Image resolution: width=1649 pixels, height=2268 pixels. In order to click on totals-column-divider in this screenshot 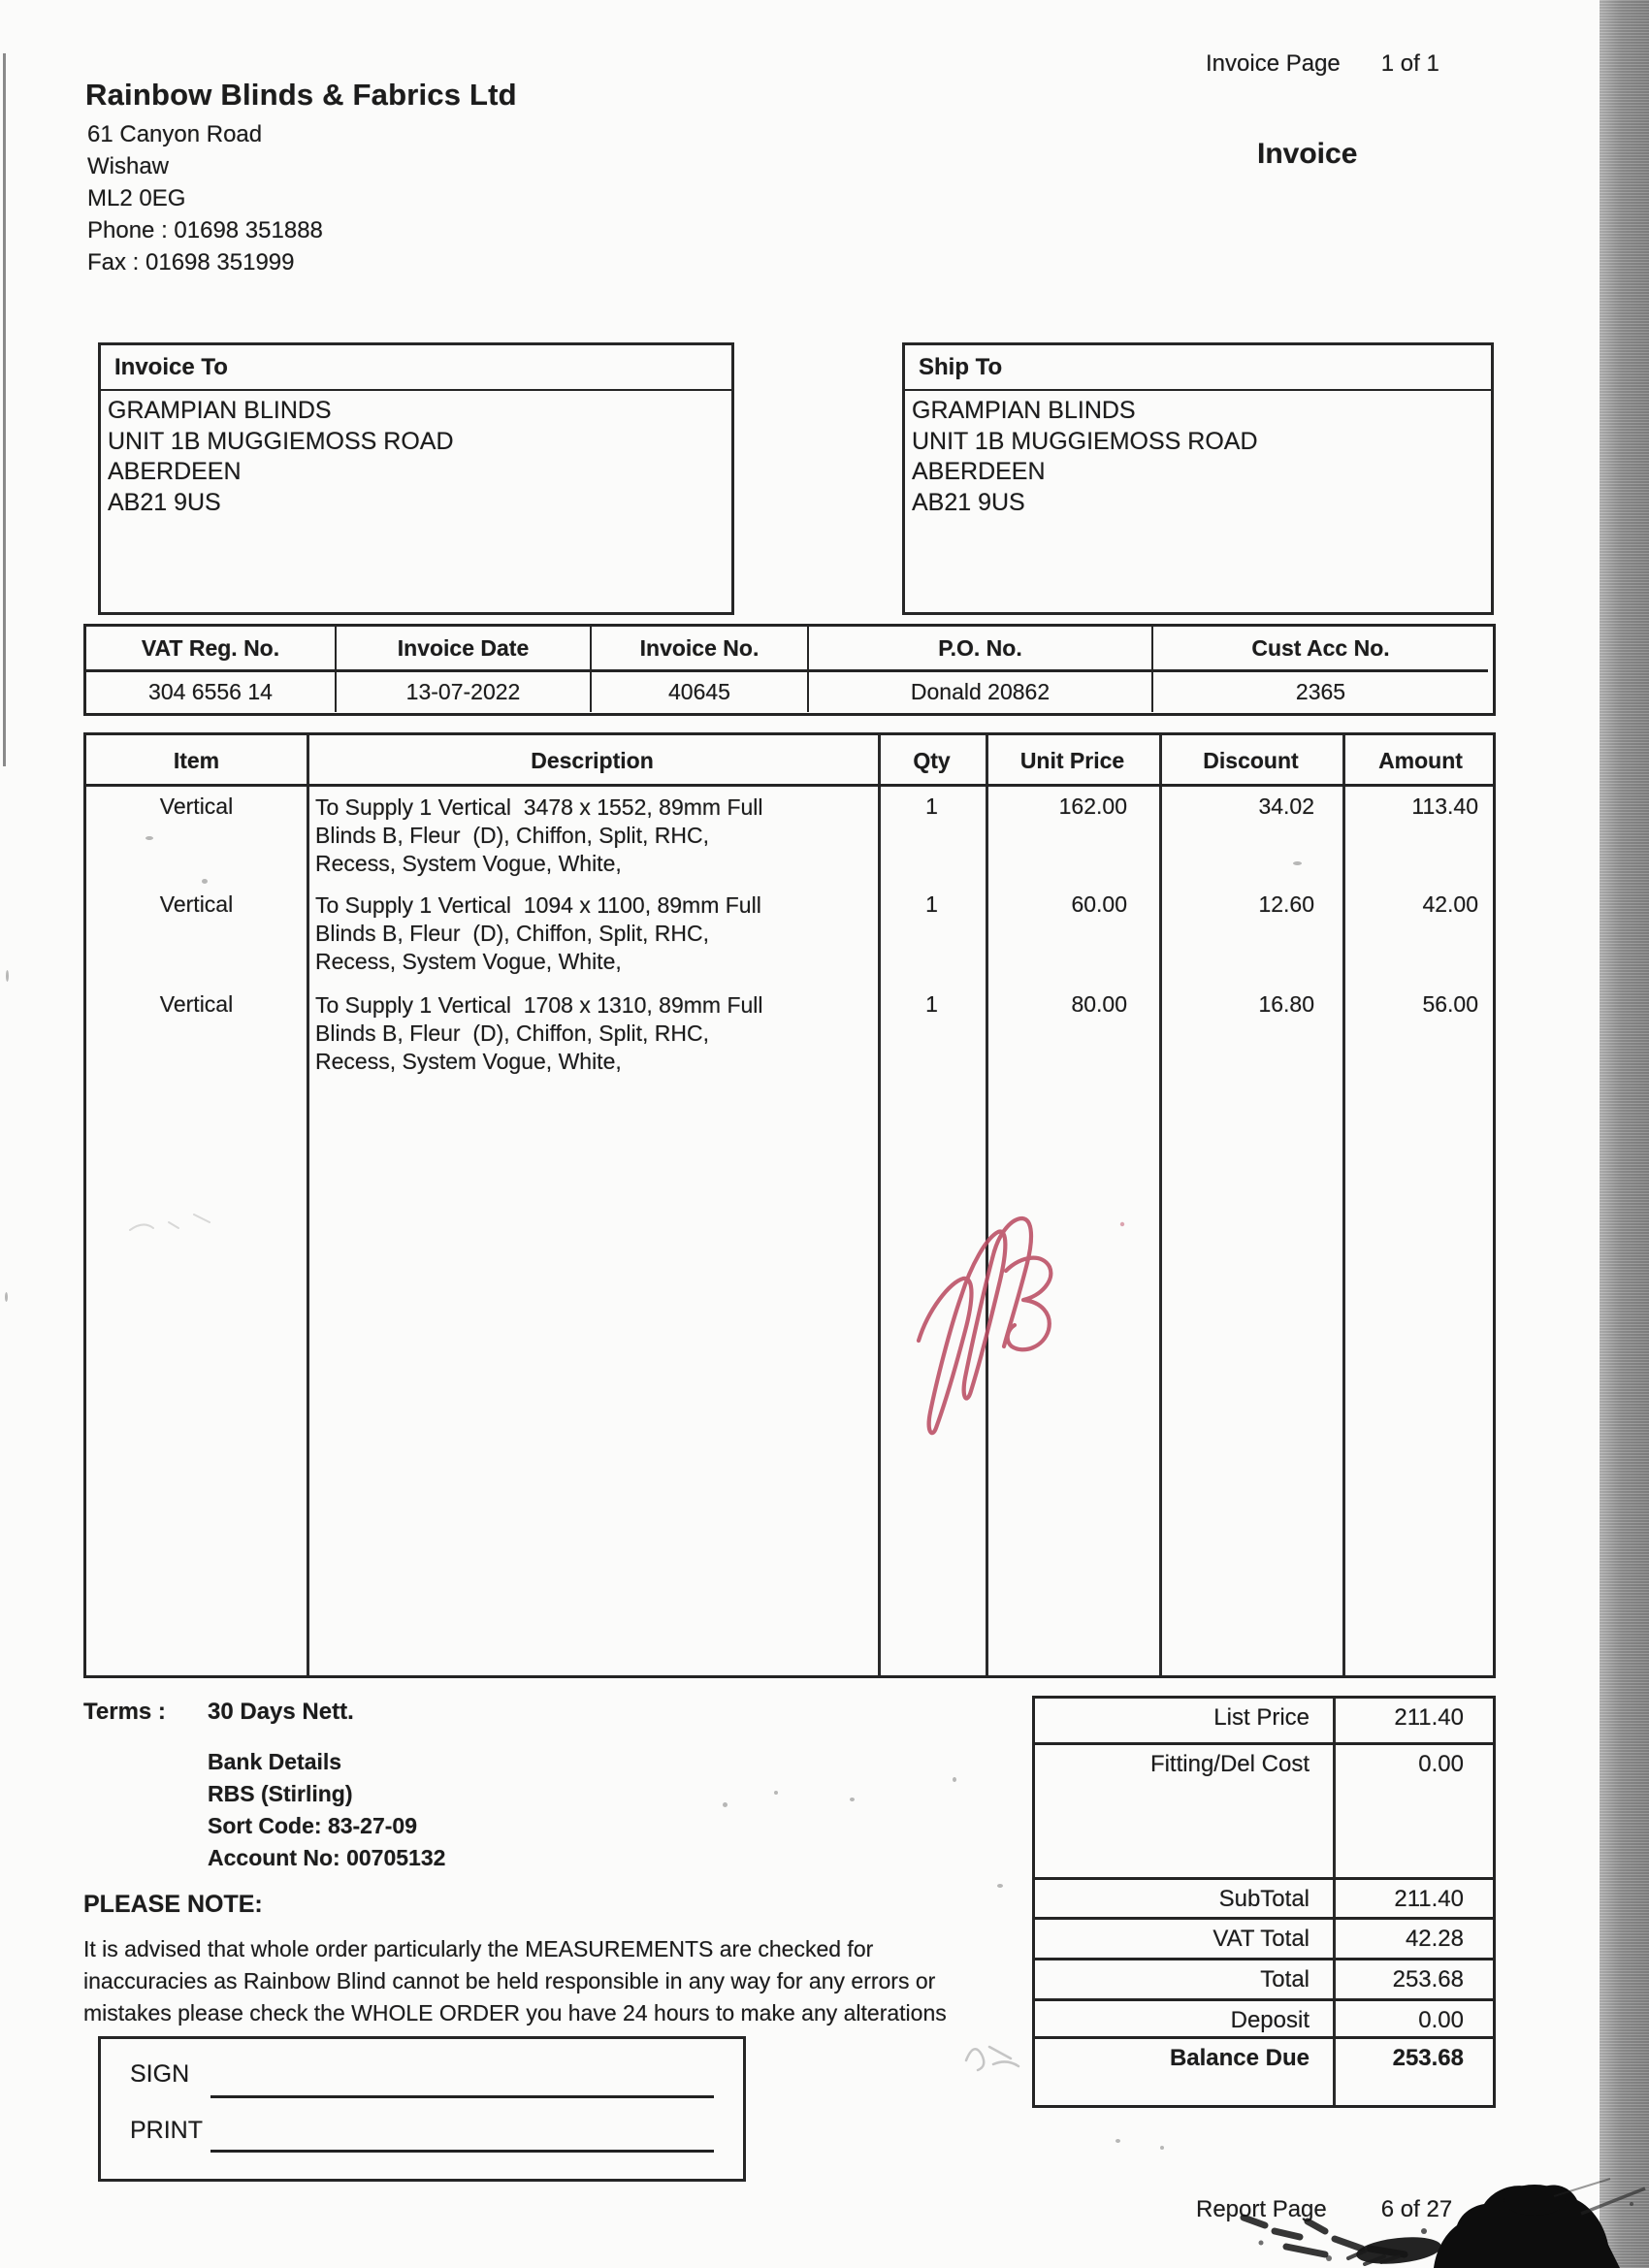, I will do `click(1334, 1902)`.